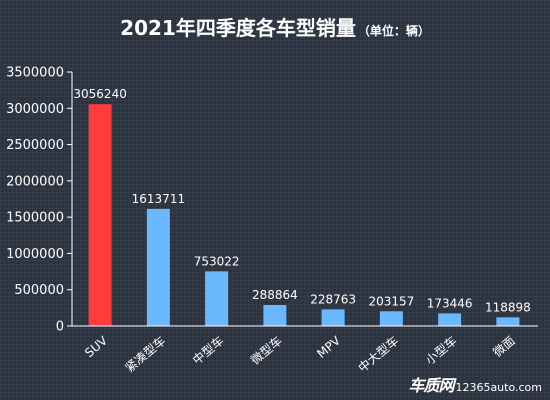 Image resolution: width=550 pixels, height=400 pixels. I want to click on y-tick-label: 1500000, so click(35, 218).